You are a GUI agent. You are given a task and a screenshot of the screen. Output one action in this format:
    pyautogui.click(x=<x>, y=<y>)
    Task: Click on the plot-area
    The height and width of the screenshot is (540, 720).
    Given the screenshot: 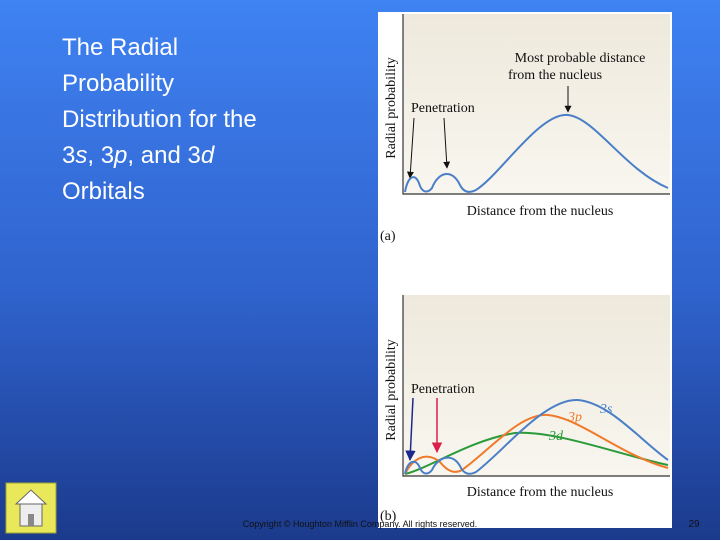 What is the action you would take?
    pyautogui.click(x=536, y=385)
    